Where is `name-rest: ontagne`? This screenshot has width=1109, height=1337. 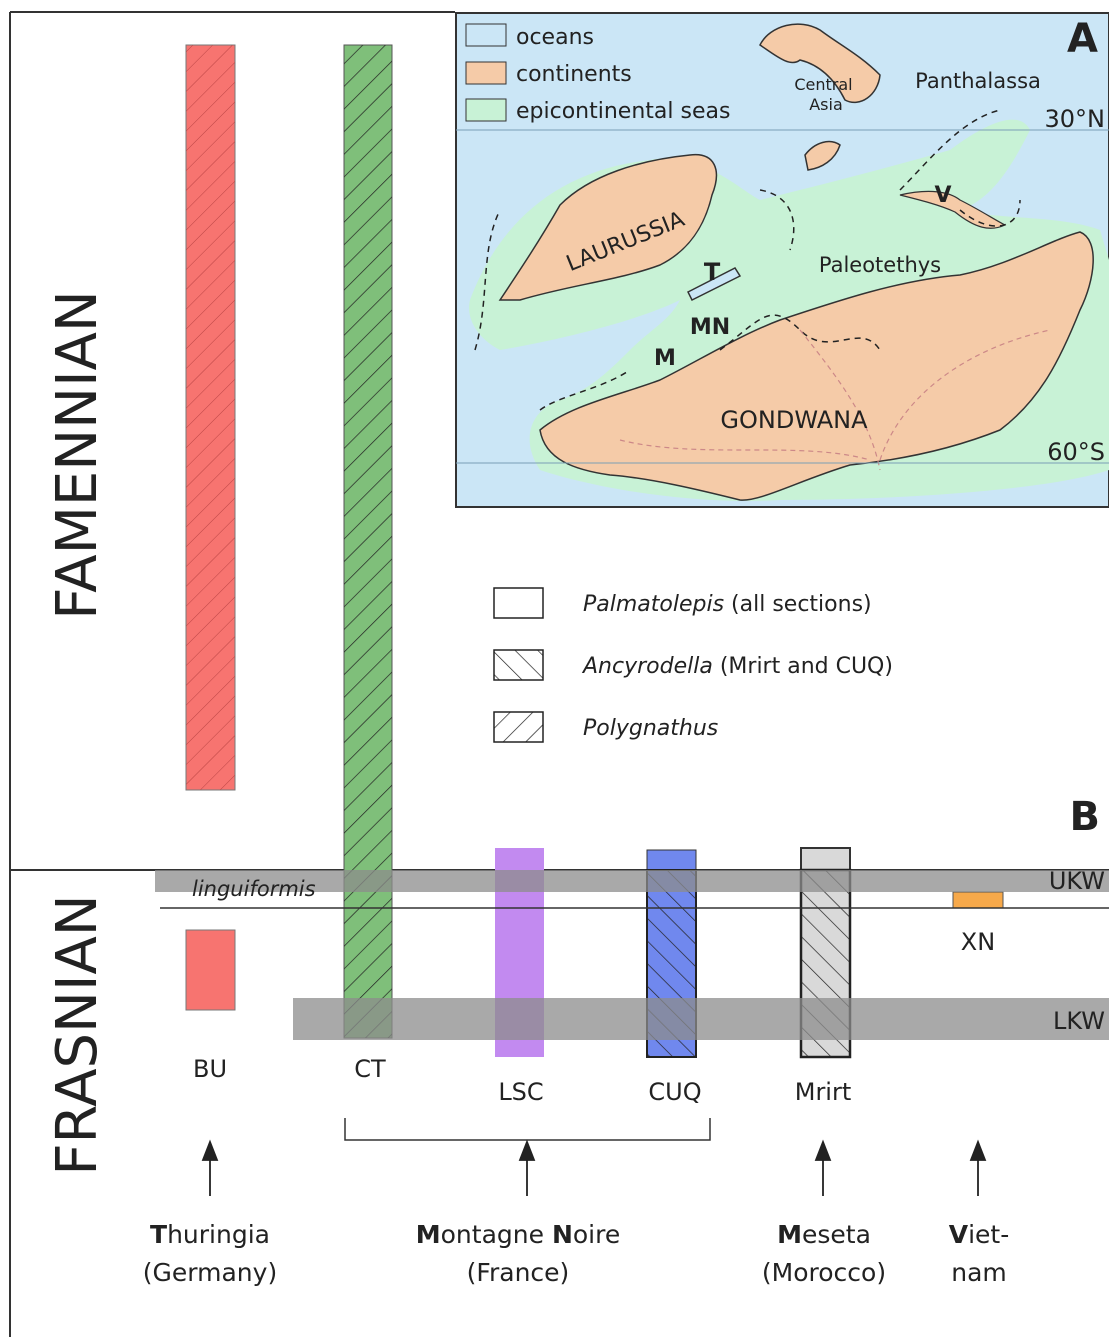
name-rest: ontagne is located at coordinates (496, 1234).